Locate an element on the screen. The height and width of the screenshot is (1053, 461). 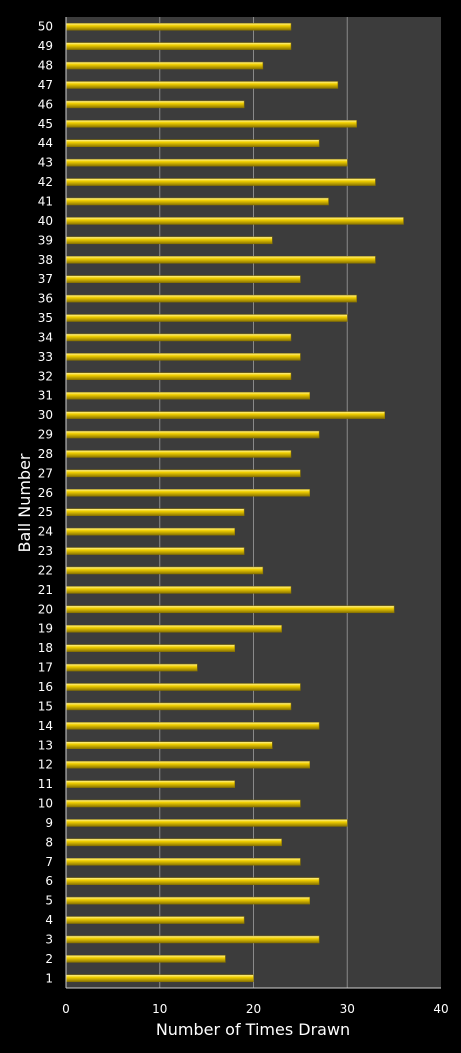
y-tick-label: 38 is located at coordinates (45, 260).